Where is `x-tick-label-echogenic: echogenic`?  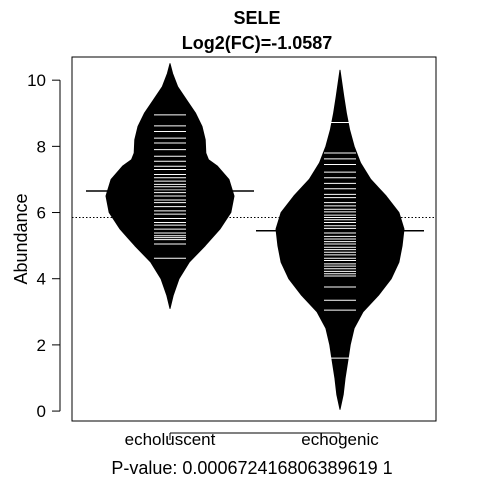 x-tick-label-echogenic: echogenic is located at coordinates (340, 439).